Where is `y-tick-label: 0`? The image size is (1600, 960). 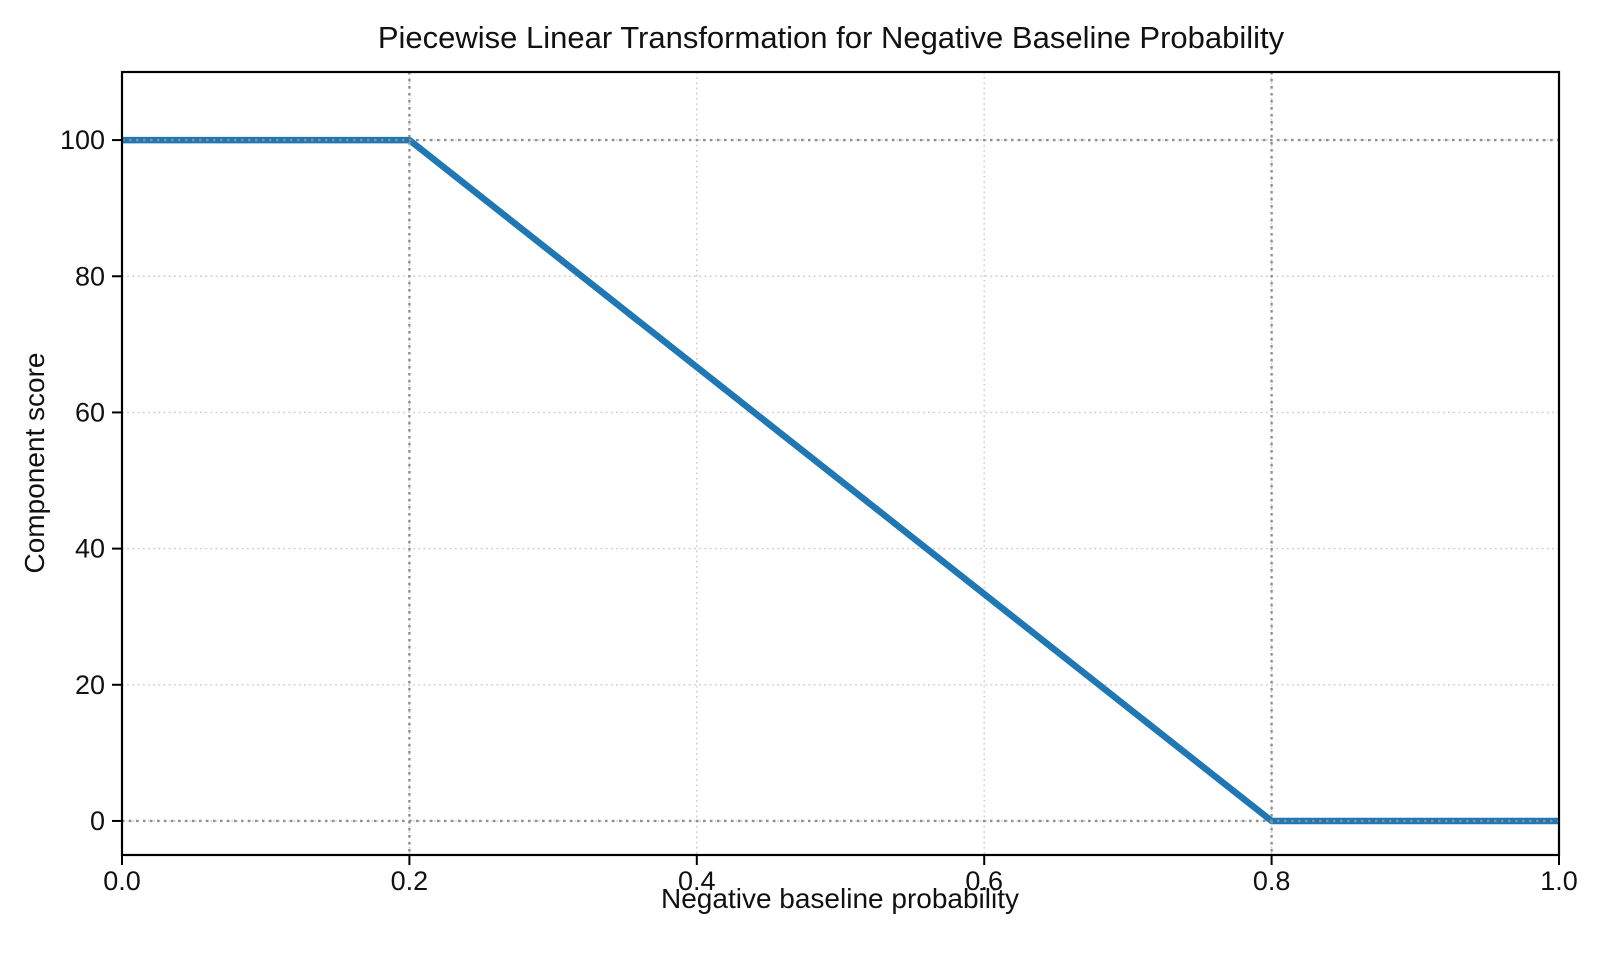
y-tick-label: 0 is located at coordinates (97, 821).